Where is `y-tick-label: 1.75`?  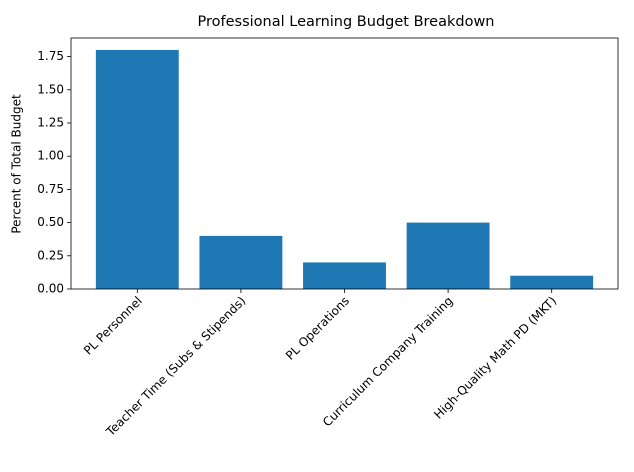
y-tick-label: 1.75 is located at coordinates (50, 56).